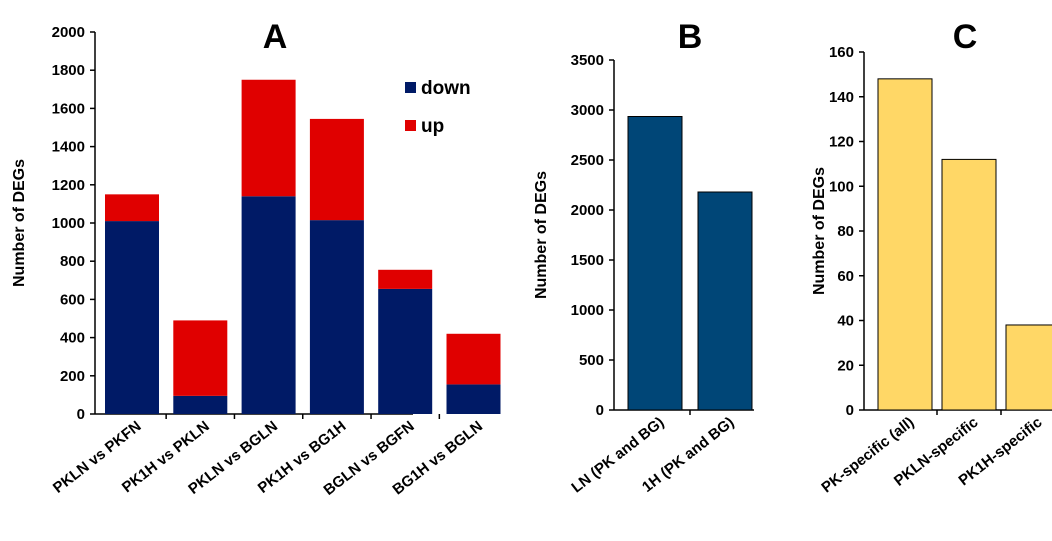 This screenshot has height=541, width=1052. What do you see at coordinates (587, 260) in the screenshot?
I see `panel-b-y-tick-label: 1500` at bounding box center [587, 260].